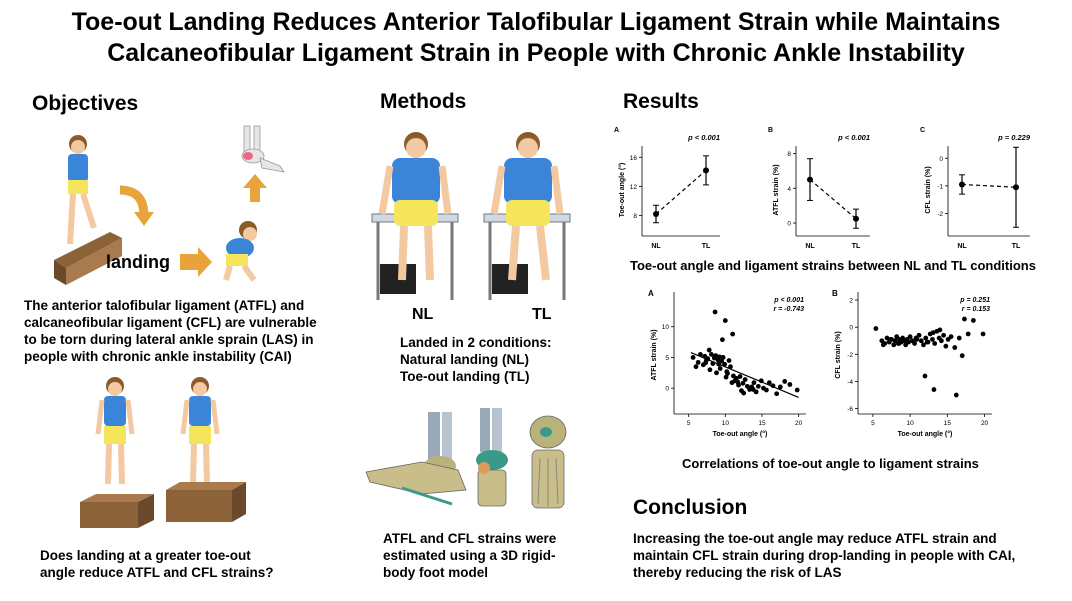  What do you see at coordinates (940, 214) in the screenshot?
I see `y-tick-label-top-C: -2` at bounding box center [940, 214].